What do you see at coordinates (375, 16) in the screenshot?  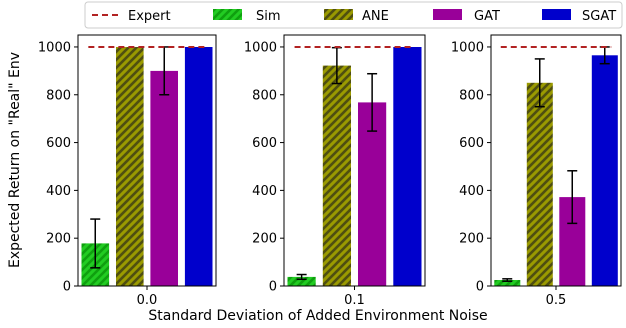 I see `legend-label-ane: ANE` at bounding box center [375, 16].